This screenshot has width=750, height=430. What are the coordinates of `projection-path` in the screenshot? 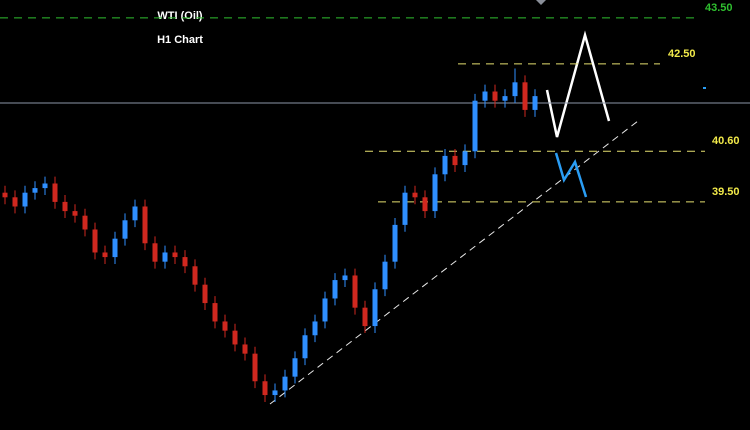 It's located at (578, 84).